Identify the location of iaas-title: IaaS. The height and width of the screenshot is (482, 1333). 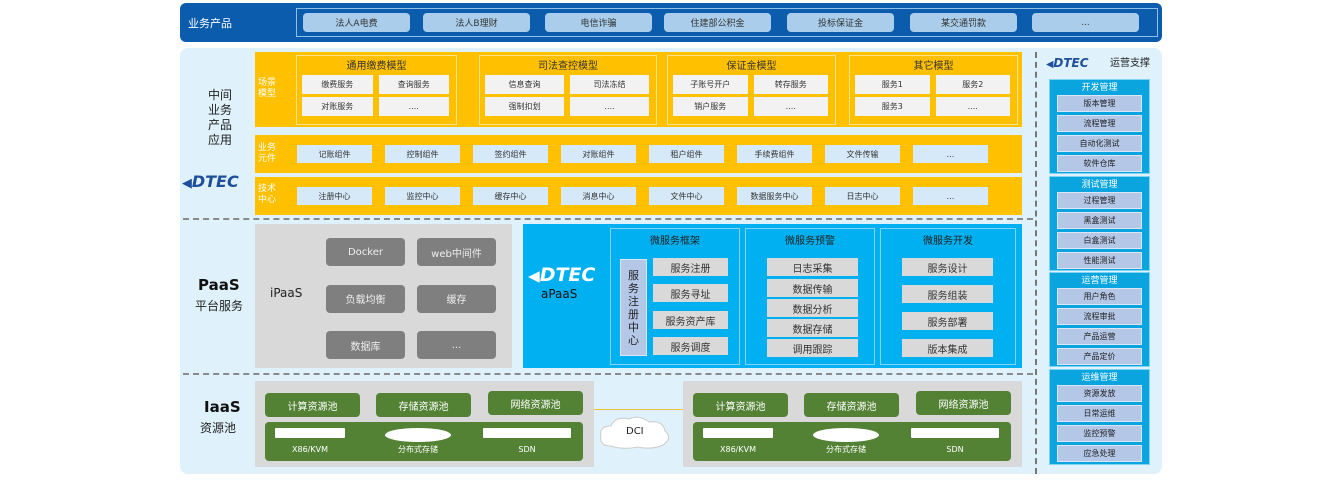
(222, 407).